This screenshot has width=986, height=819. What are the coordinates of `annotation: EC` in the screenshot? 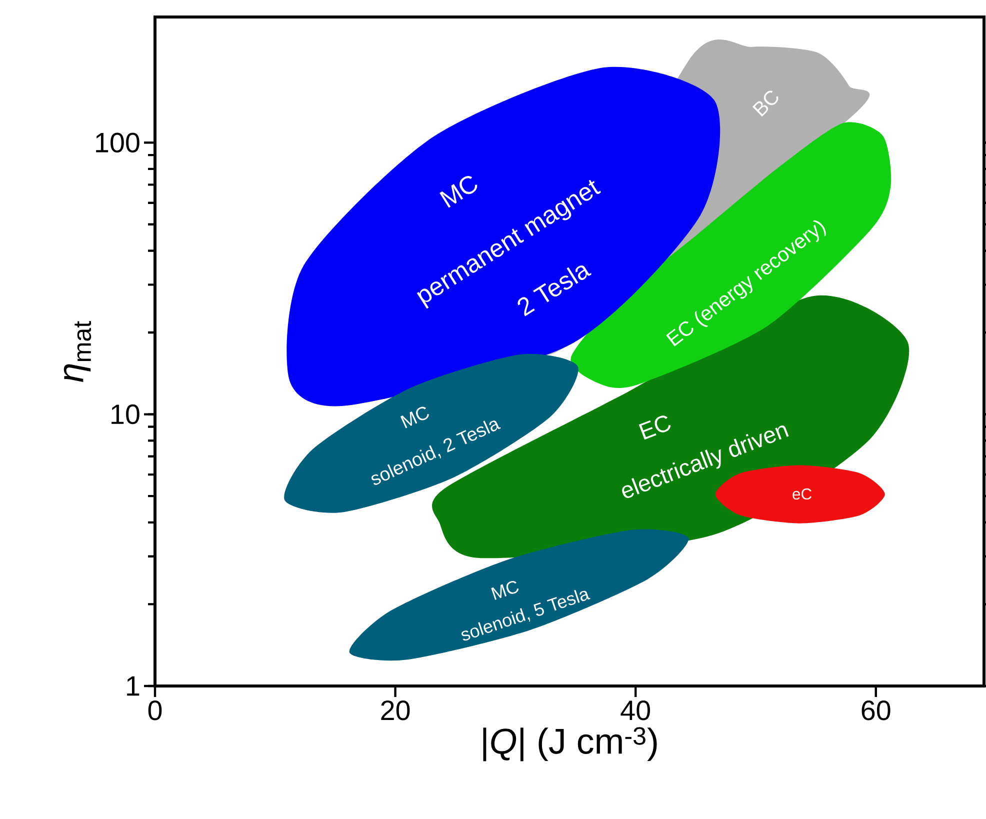 It's located at (654, 428).